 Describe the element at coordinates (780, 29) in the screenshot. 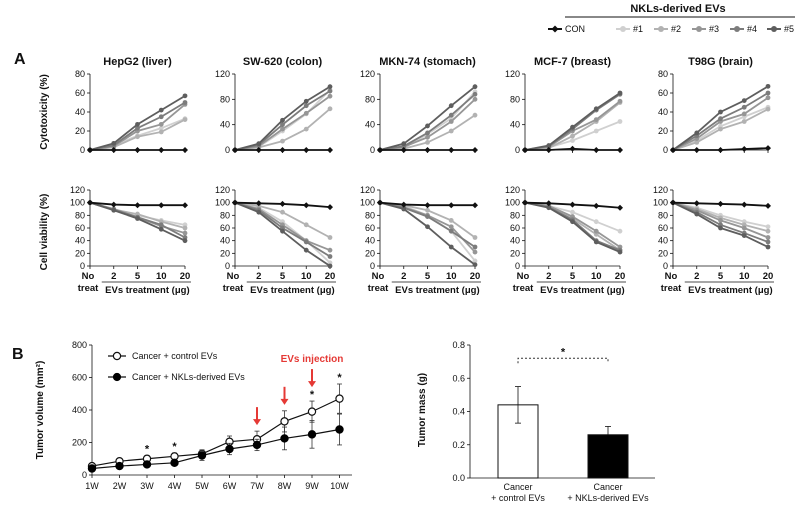

I see `legend-entry: #5` at that location.